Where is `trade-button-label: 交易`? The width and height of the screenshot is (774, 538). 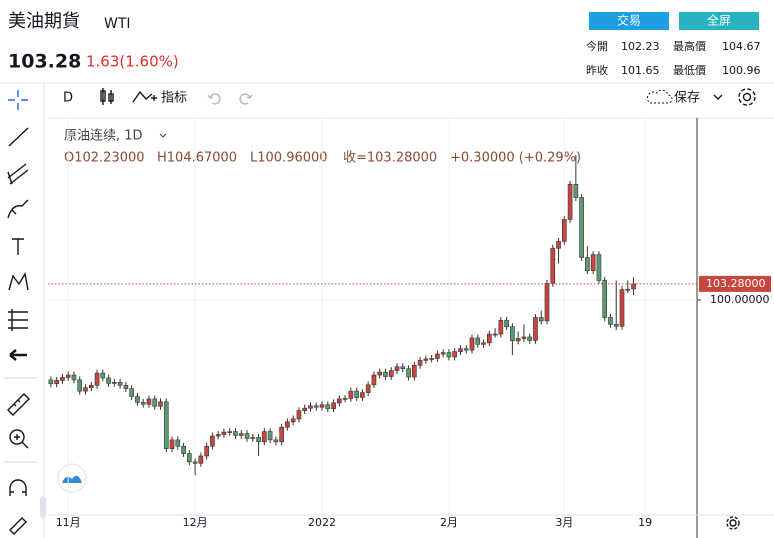 trade-button-label: 交易 is located at coordinates (629, 20).